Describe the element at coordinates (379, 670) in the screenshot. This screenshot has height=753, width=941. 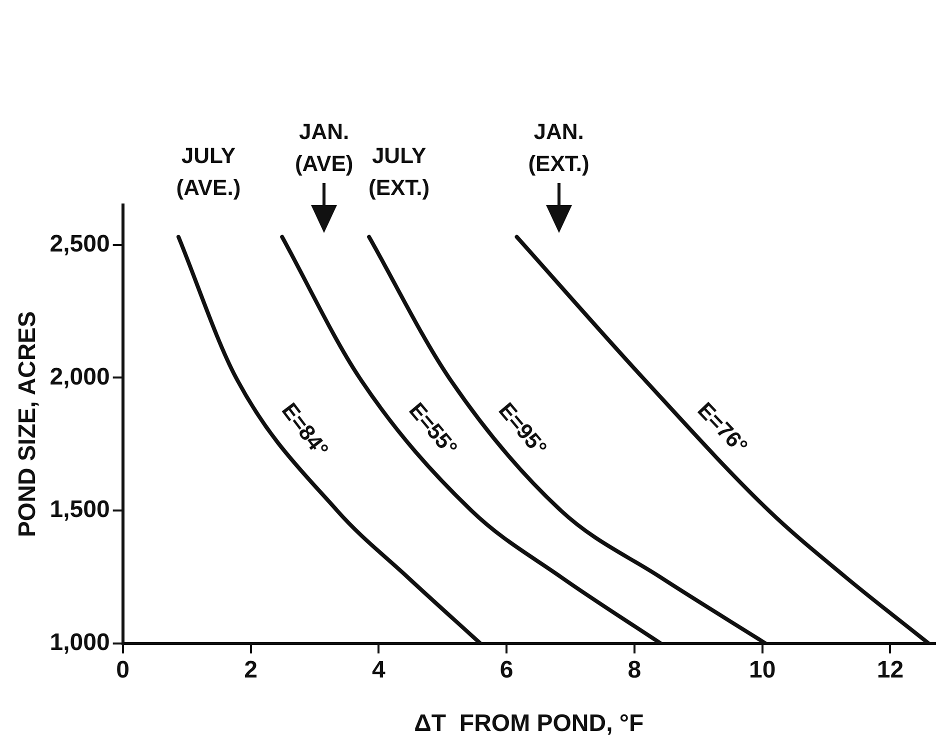
I see `x-tick-label: 4` at that location.